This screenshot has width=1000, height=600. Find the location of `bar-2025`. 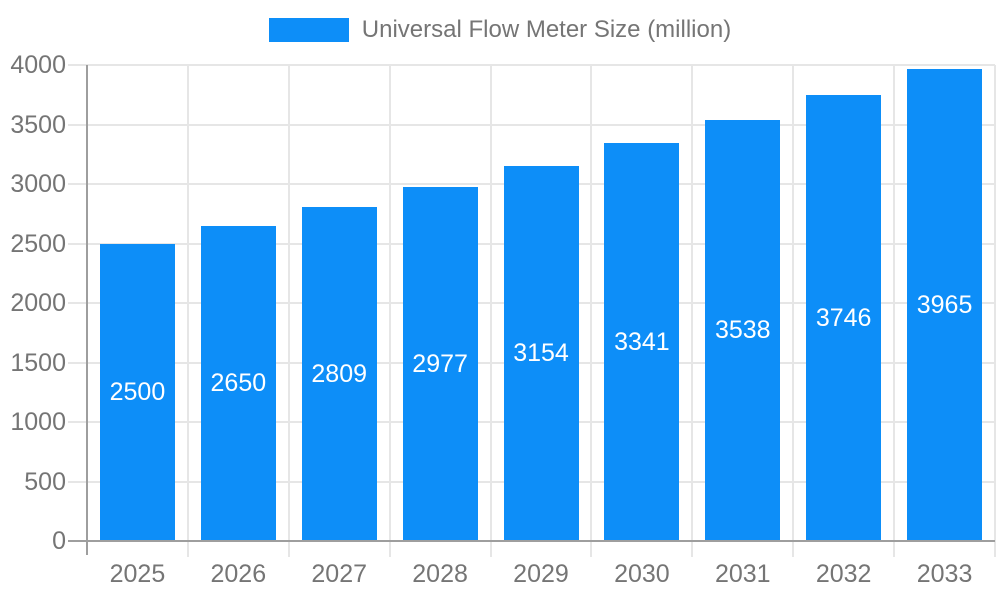

bar-2025 is located at coordinates (137, 392).